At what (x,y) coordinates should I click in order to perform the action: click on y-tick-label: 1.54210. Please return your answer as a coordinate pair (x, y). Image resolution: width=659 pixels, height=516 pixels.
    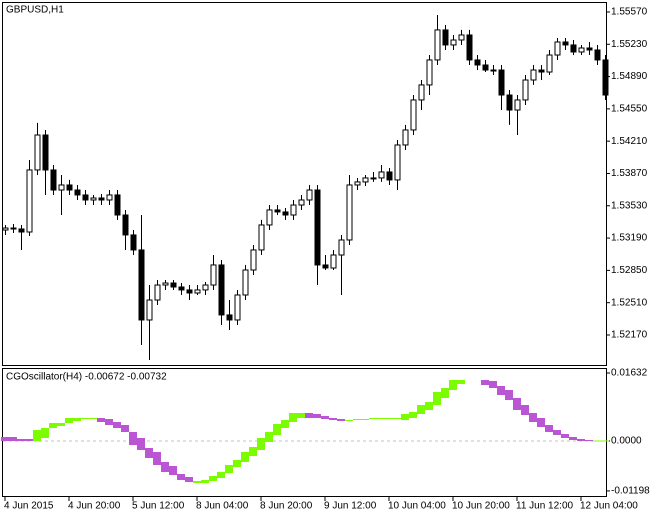
    Looking at the image, I should click on (629, 141).